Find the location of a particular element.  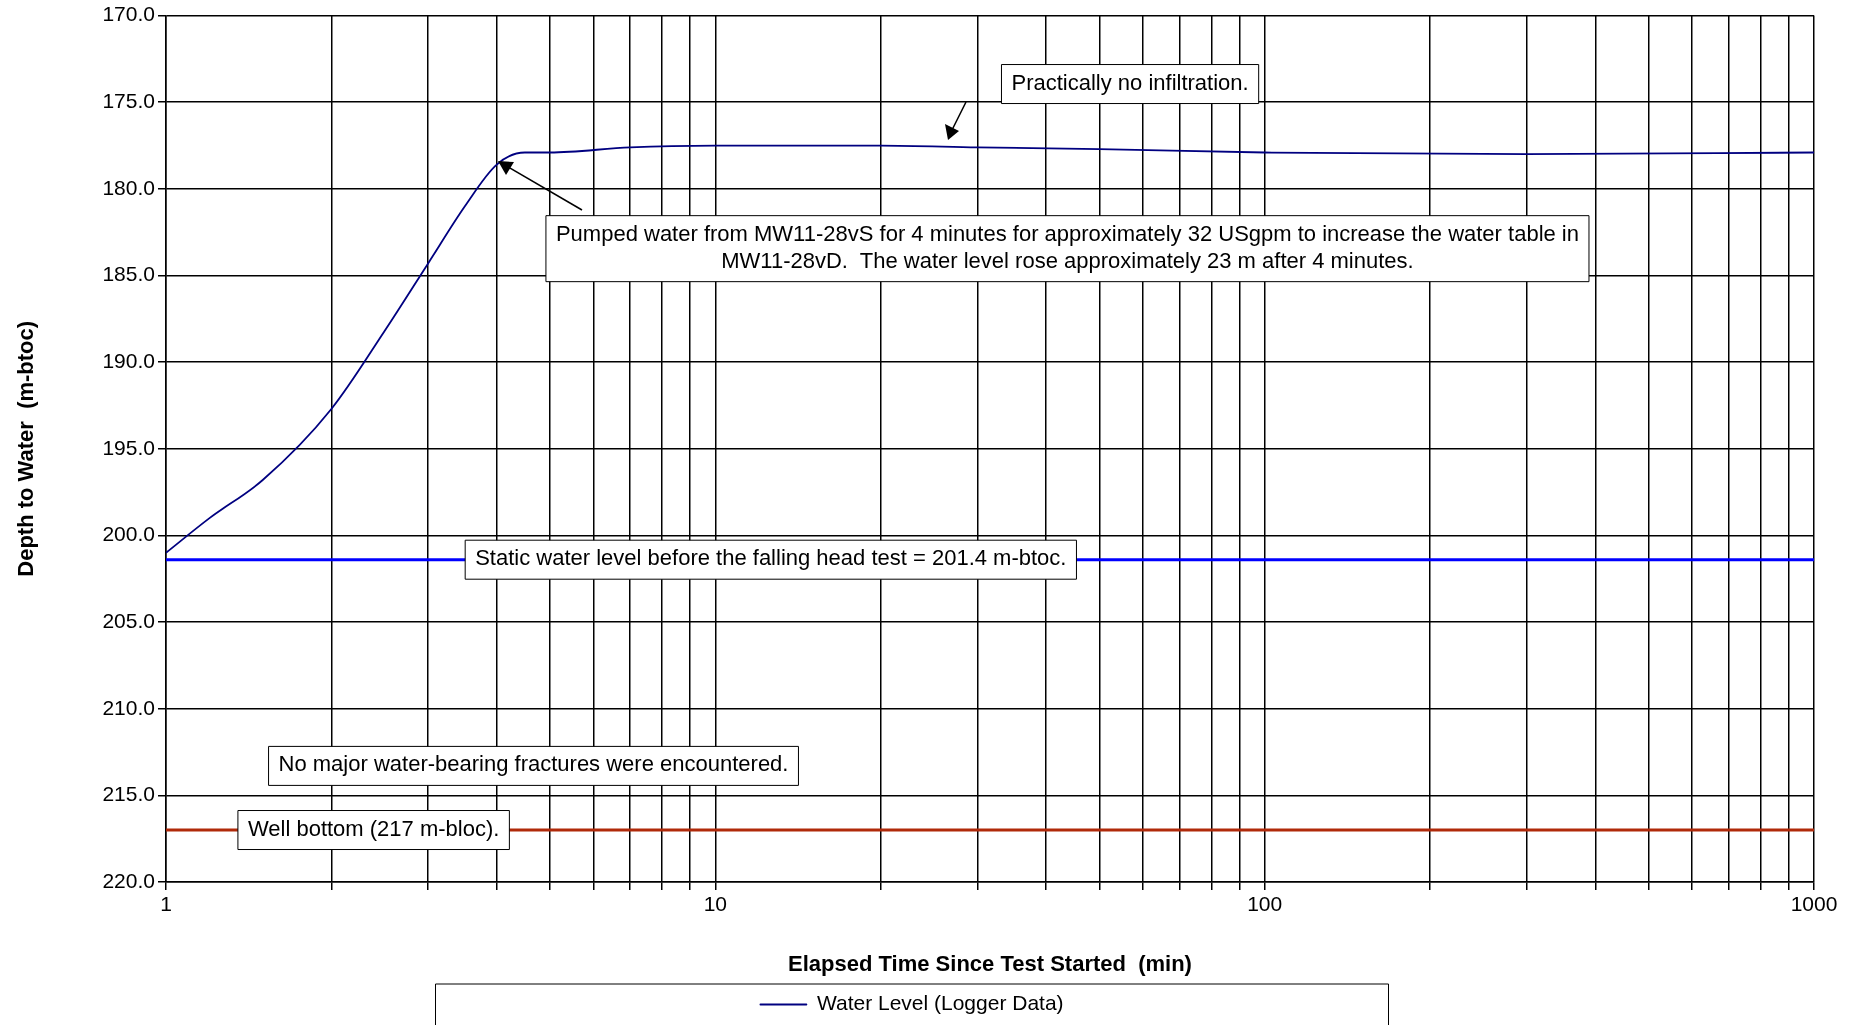

ref-line-label: Static water level before the falling head test = 201.4 m-btoc. is located at coordinates (771, 558).